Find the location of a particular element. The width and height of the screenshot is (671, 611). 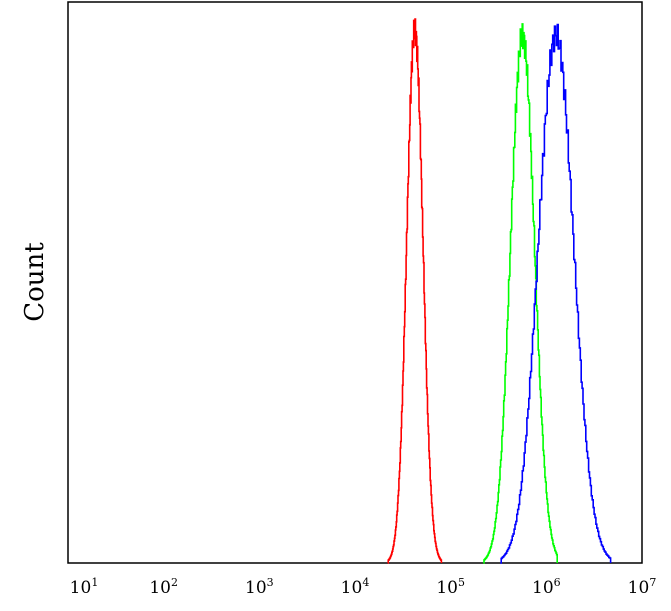

x-tick-label-10e1: 10¹ is located at coordinates (84, 587).